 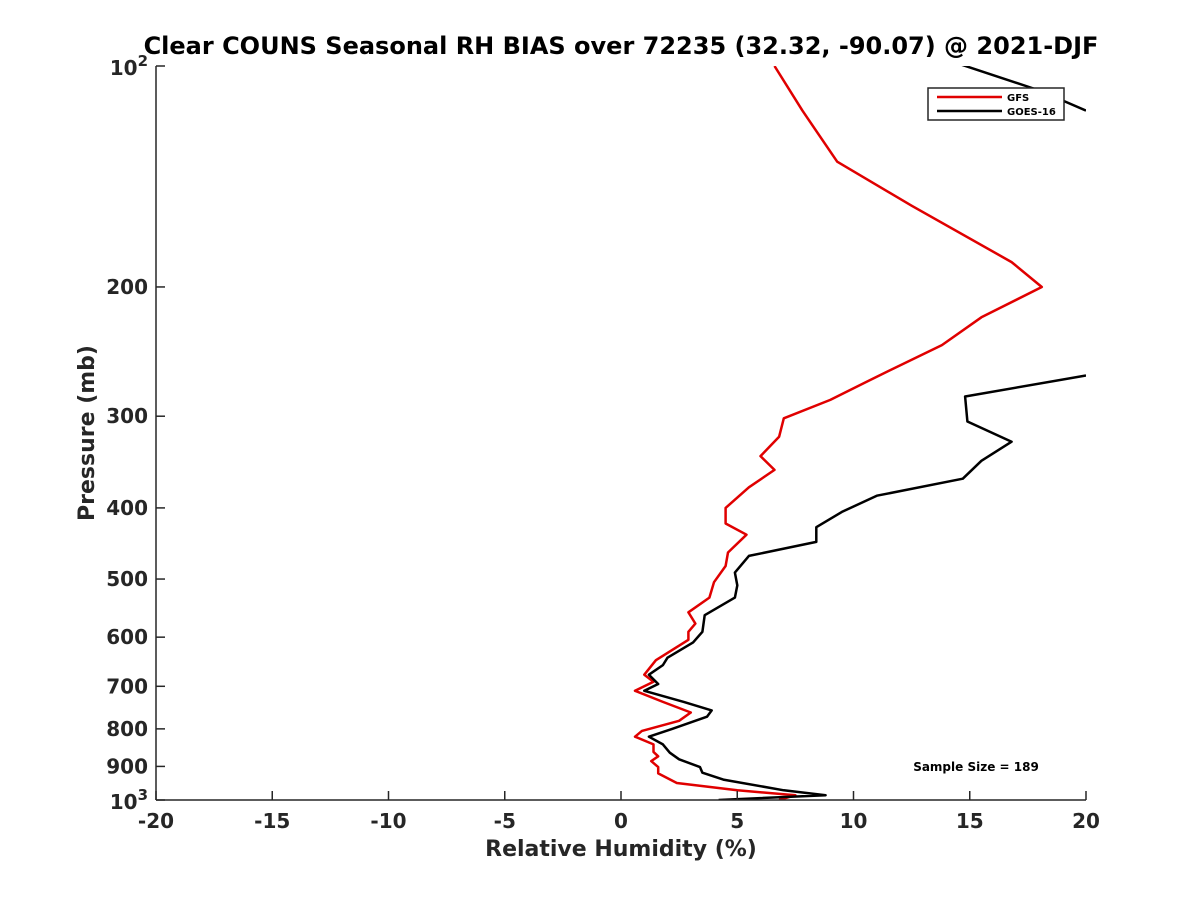 I want to click on sample-size-annotation: Sample Size = 189, so click(x=976, y=767).